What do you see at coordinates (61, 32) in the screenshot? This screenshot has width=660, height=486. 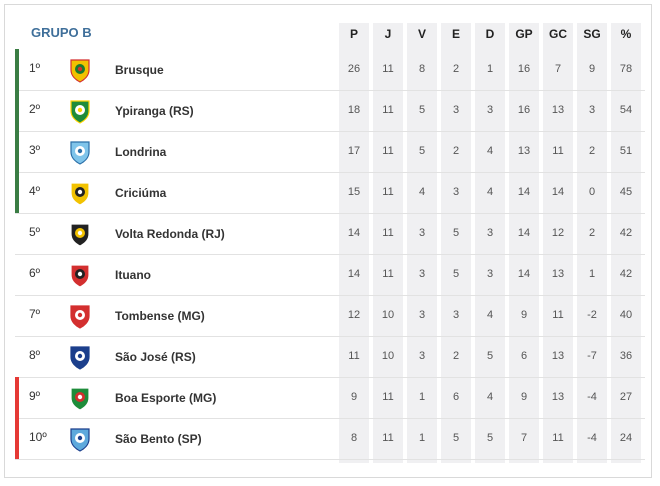 I see `group-title: GRUPO B` at bounding box center [61, 32].